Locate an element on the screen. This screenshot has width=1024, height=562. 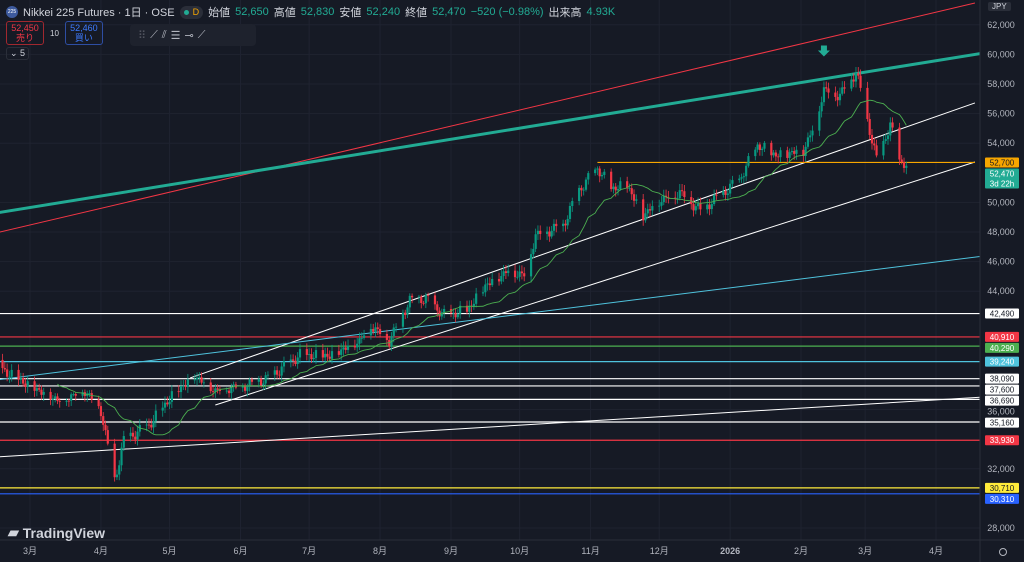
buy-button: 52,460 買い is located at coordinates (83, 33).